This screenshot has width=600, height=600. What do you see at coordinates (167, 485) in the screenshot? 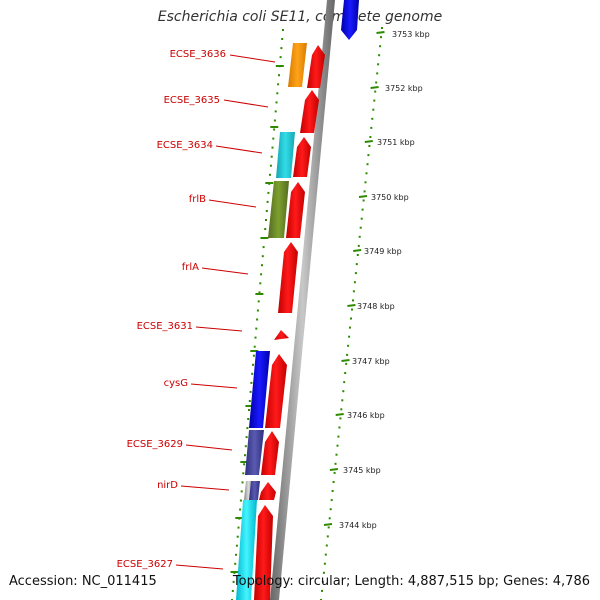
I see `gene-label-nird: nirD` at bounding box center [167, 485].